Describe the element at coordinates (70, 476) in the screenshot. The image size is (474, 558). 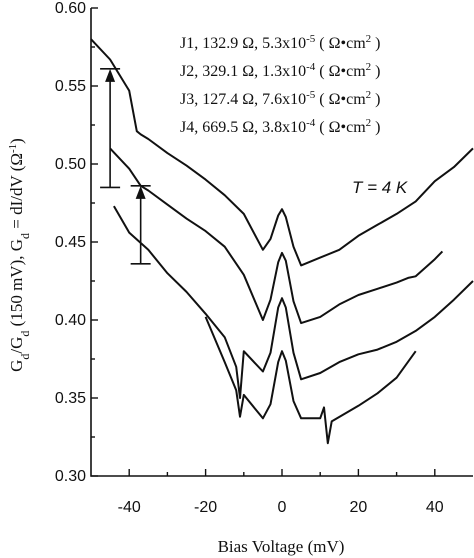
I see `y-tick-label: 0.30` at that location.